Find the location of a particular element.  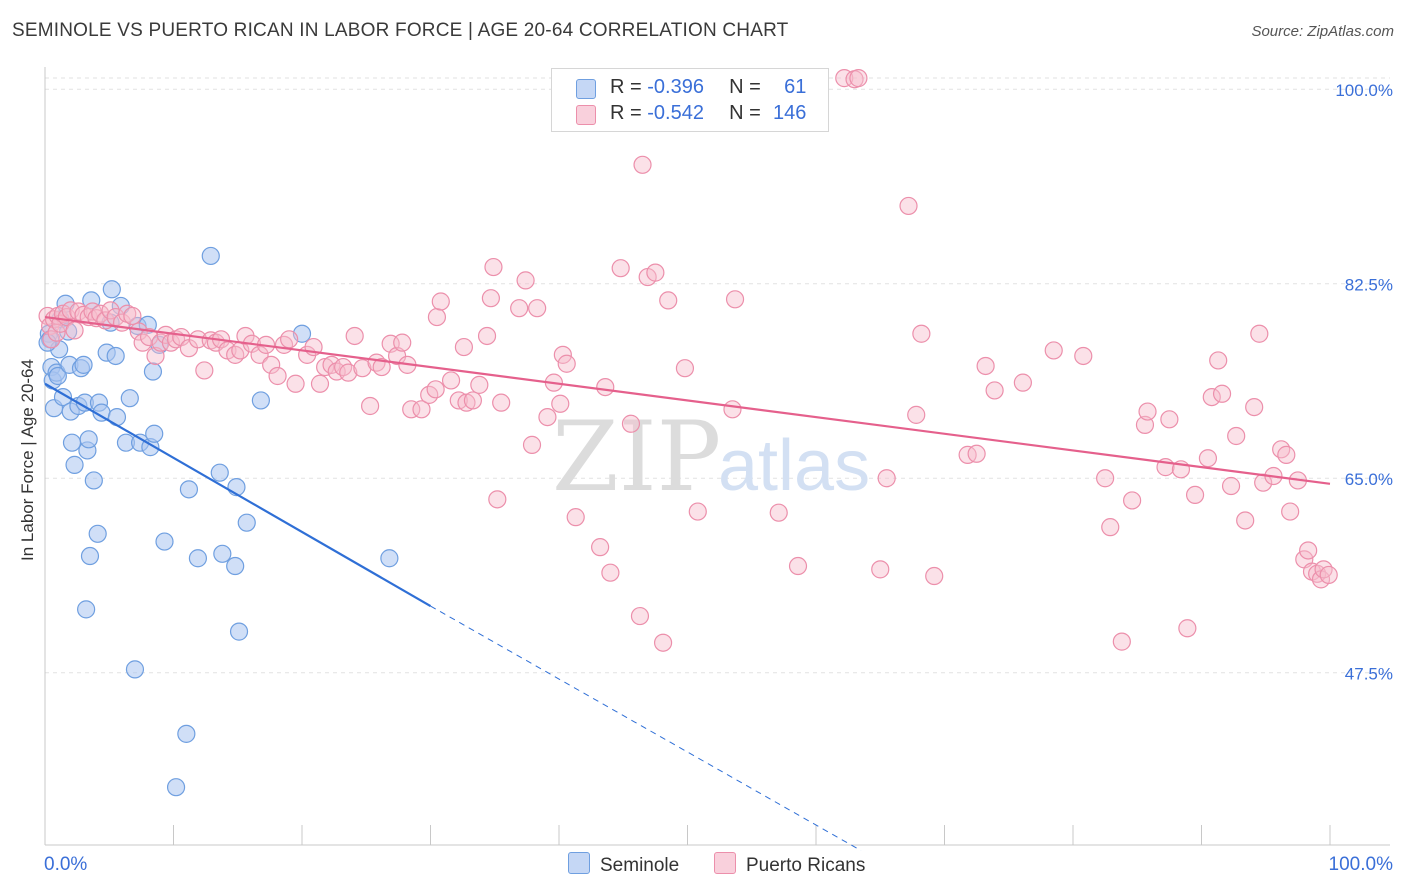

legend-item-puerto-ricans: Puerto Ricans is located at coordinates (789, 864).